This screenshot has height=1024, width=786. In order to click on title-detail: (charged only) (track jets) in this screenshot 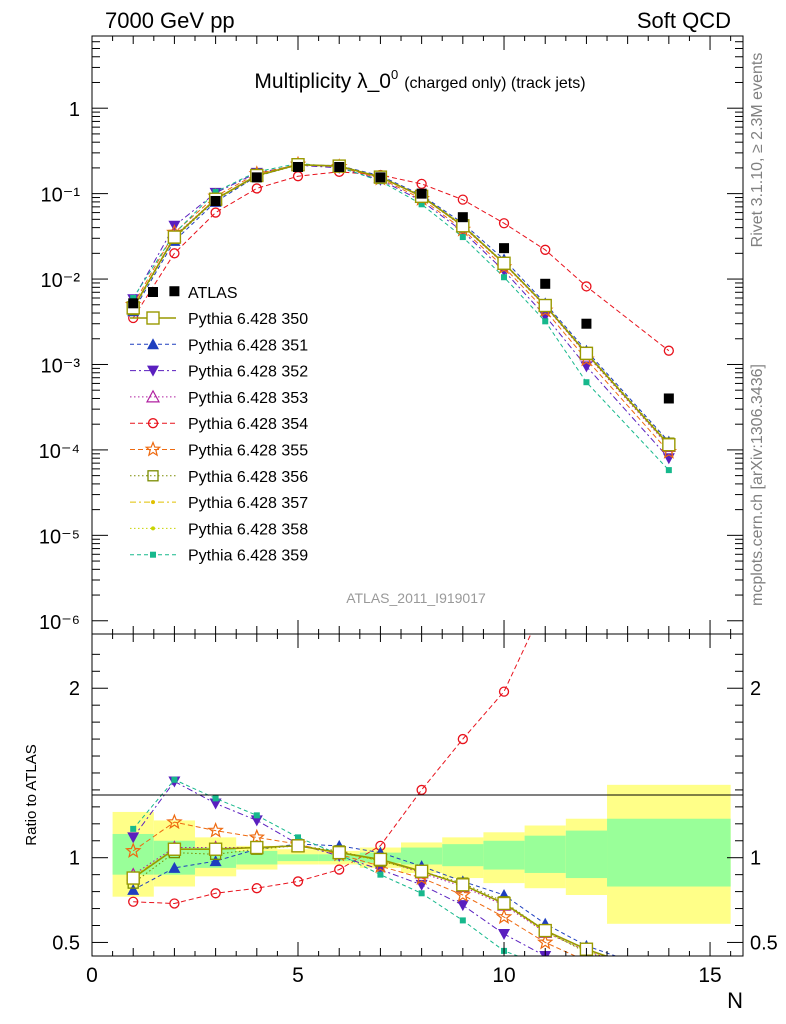, I will do `click(494, 83)`.